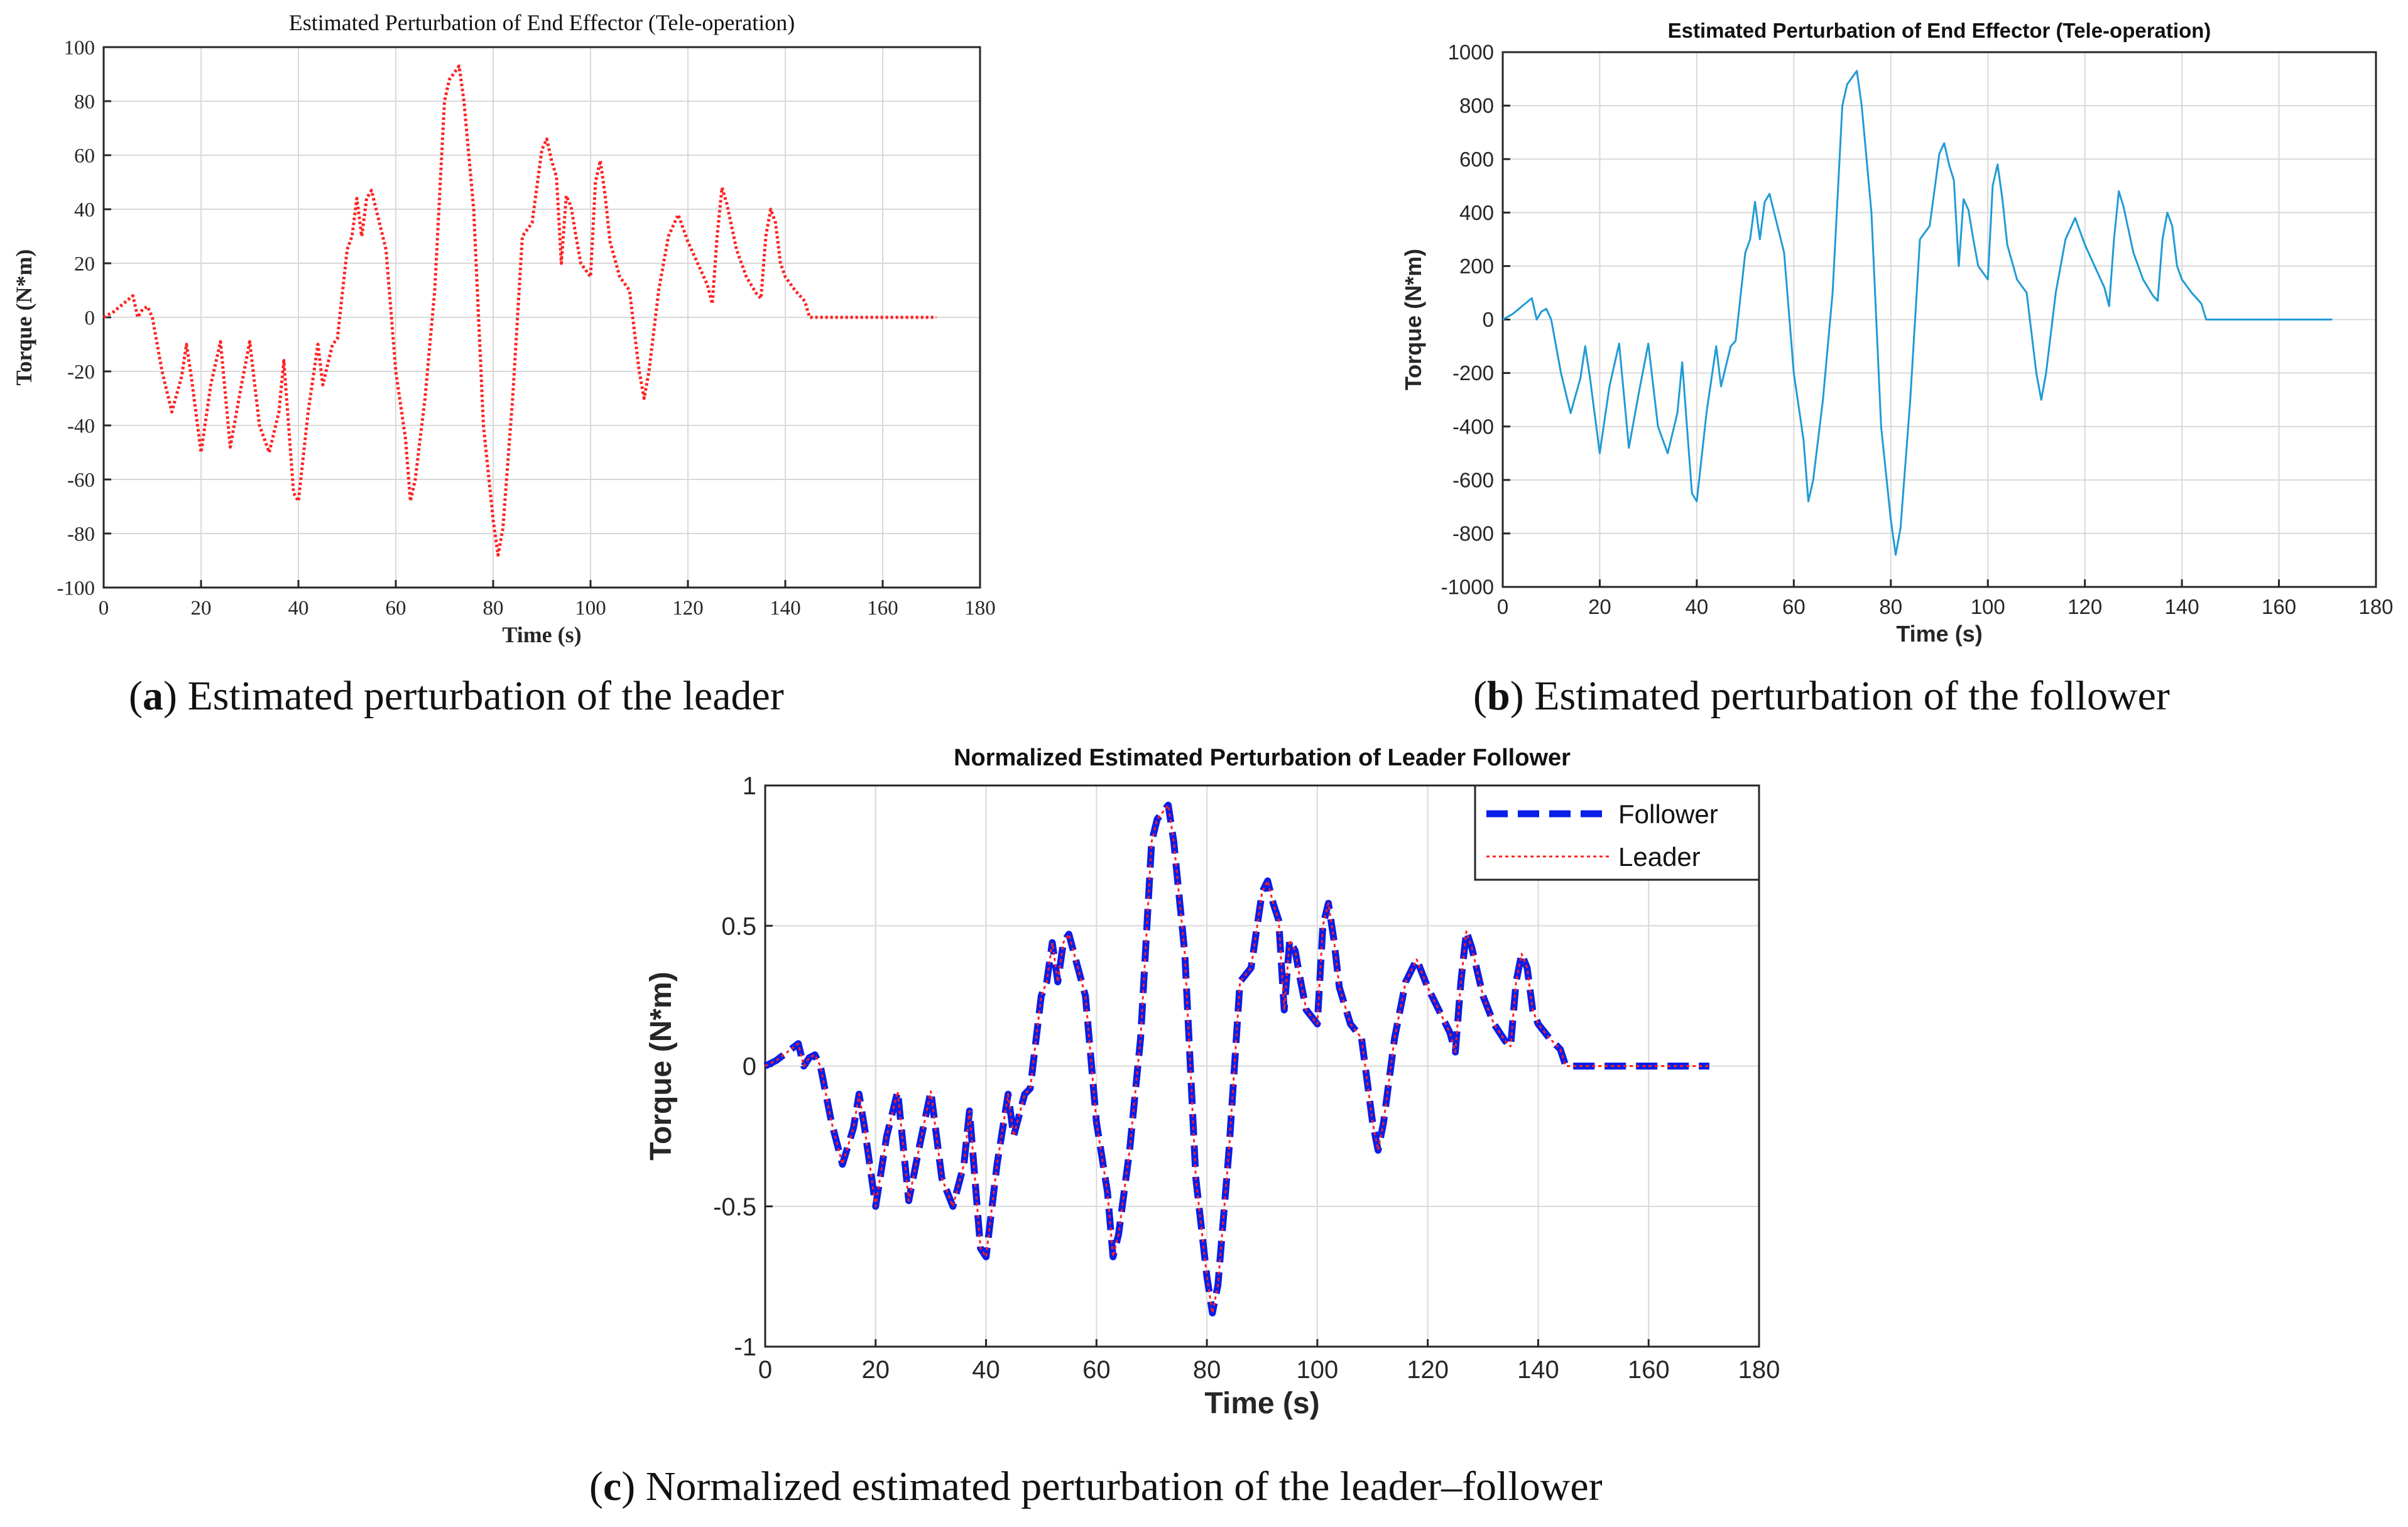  I want to click on legend-label-follower: Follower, so click(1668, 814).